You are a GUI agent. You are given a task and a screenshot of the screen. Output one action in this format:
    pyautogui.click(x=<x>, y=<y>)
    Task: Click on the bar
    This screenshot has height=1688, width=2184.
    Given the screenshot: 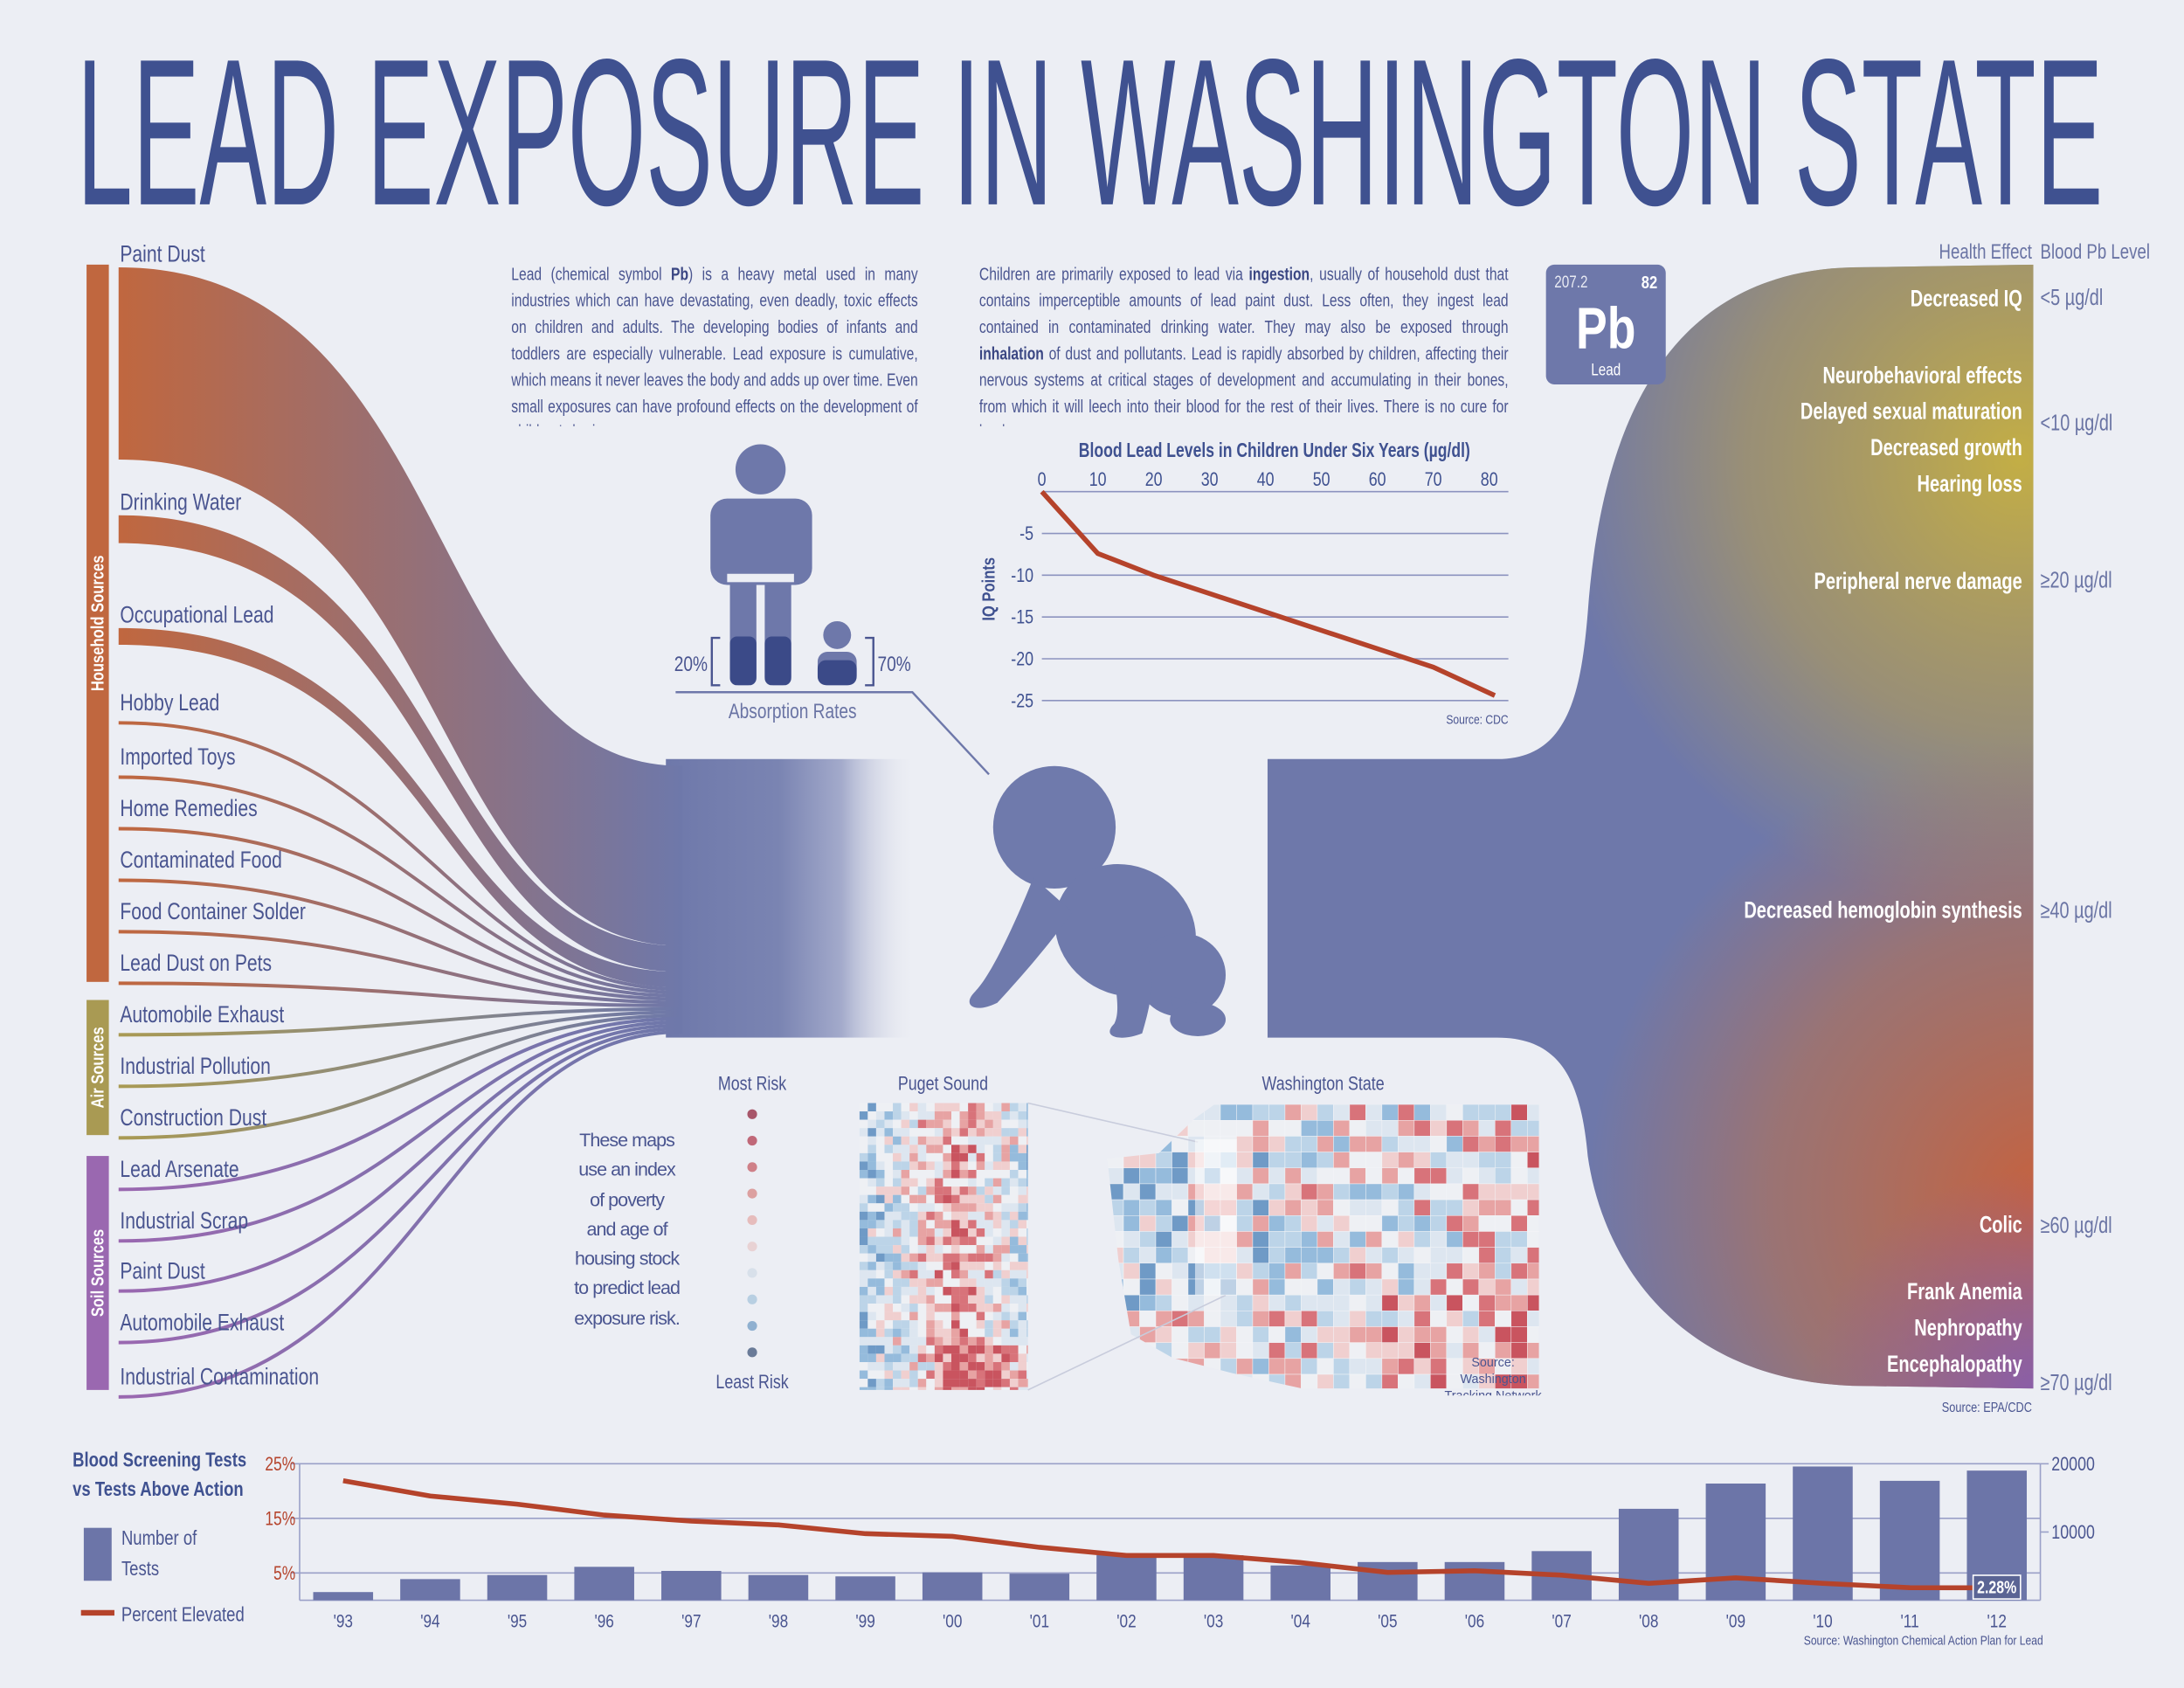 What is the action you would take?
    pyautogui.click(x=1213, y=1578)
    